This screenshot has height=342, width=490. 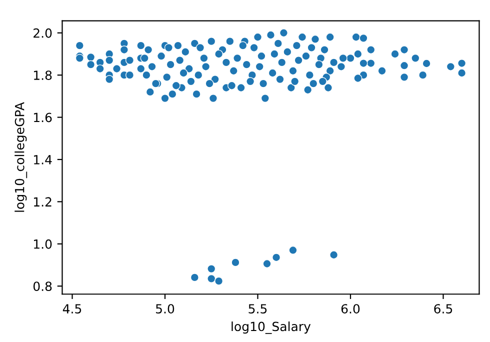 What do you see at coordinates (271, 327) in the screenshot?
I see `x-axis-title: log10_Salary` at bounding box center [271, 327].